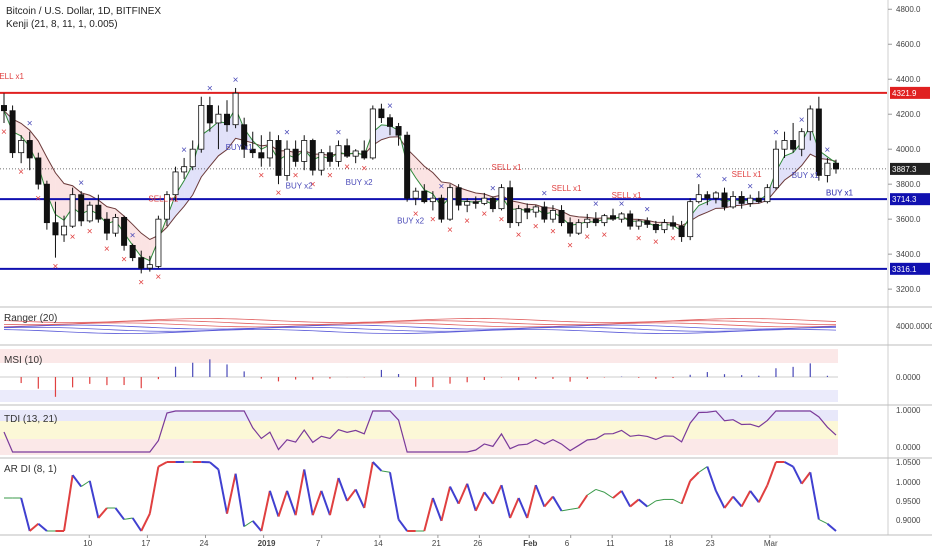 This screenshot has height=555, width=932. What do you see at coordinates (419, 396) in the screenshot?
I see `msi-lower-band` at bounding box center [419, 396].